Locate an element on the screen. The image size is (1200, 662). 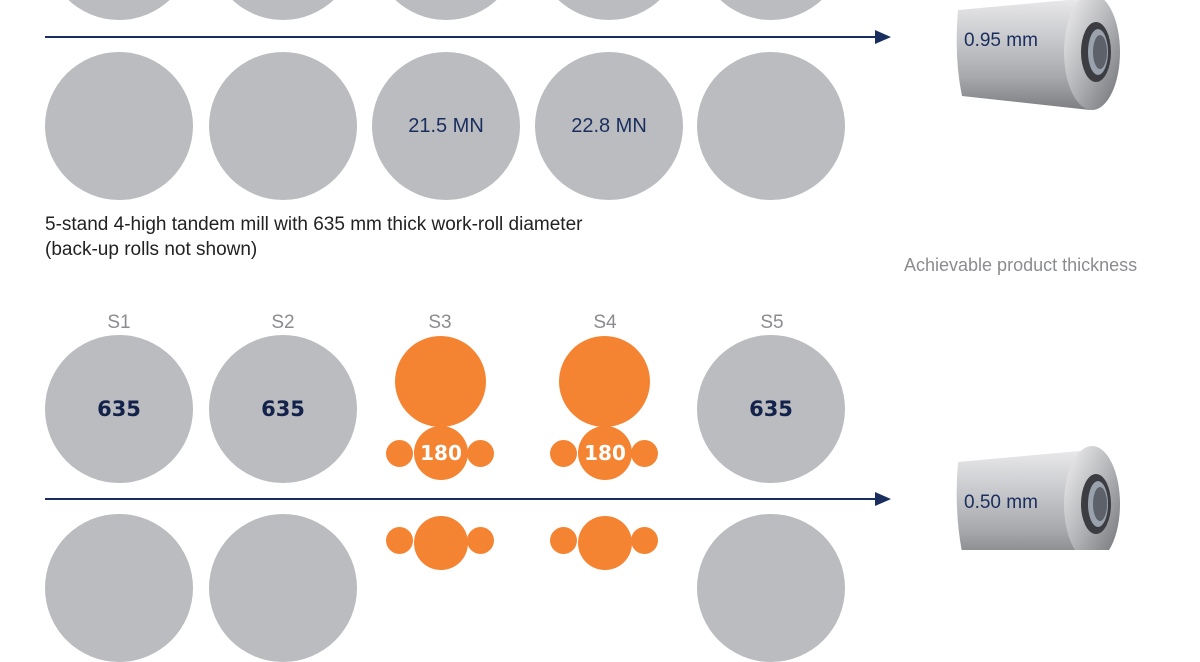
bottom-mill-upper-roll-s5: 635 is located at coordinates (771, 409).